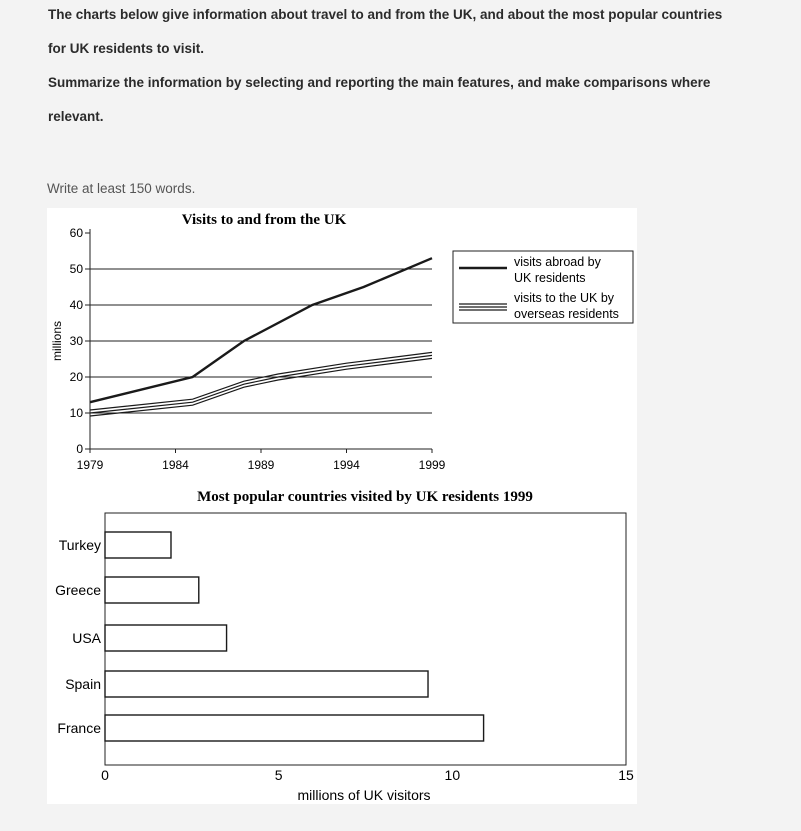  I want to click on bar-spain, so click(266, 684).